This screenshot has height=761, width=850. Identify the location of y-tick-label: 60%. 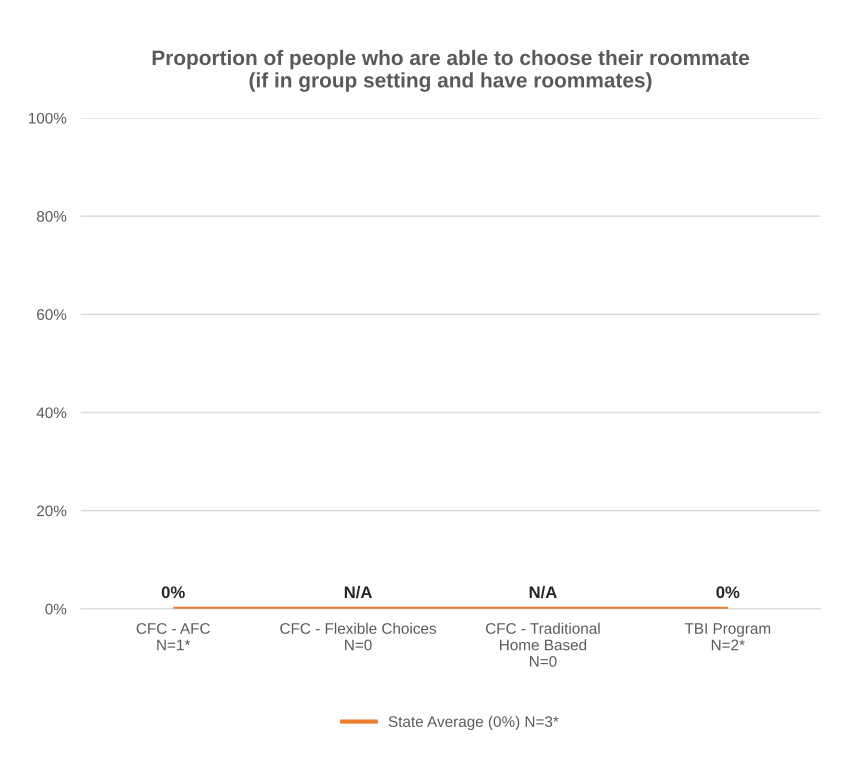
(51, 314).